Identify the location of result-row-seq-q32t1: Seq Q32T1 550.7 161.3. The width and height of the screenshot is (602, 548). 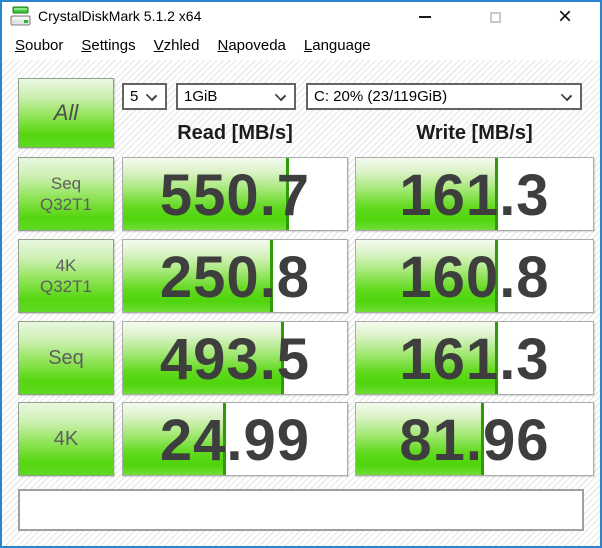
(301, 194).